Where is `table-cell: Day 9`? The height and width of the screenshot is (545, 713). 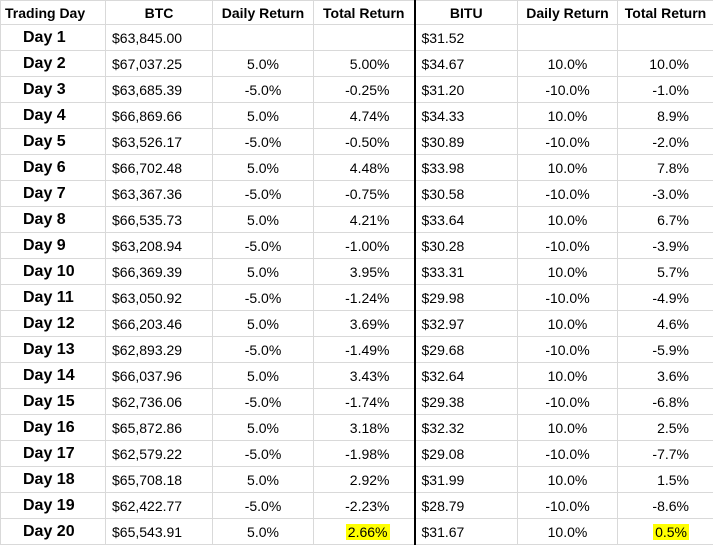 table-cell: Day 9 is located at coordinates (53, 246).